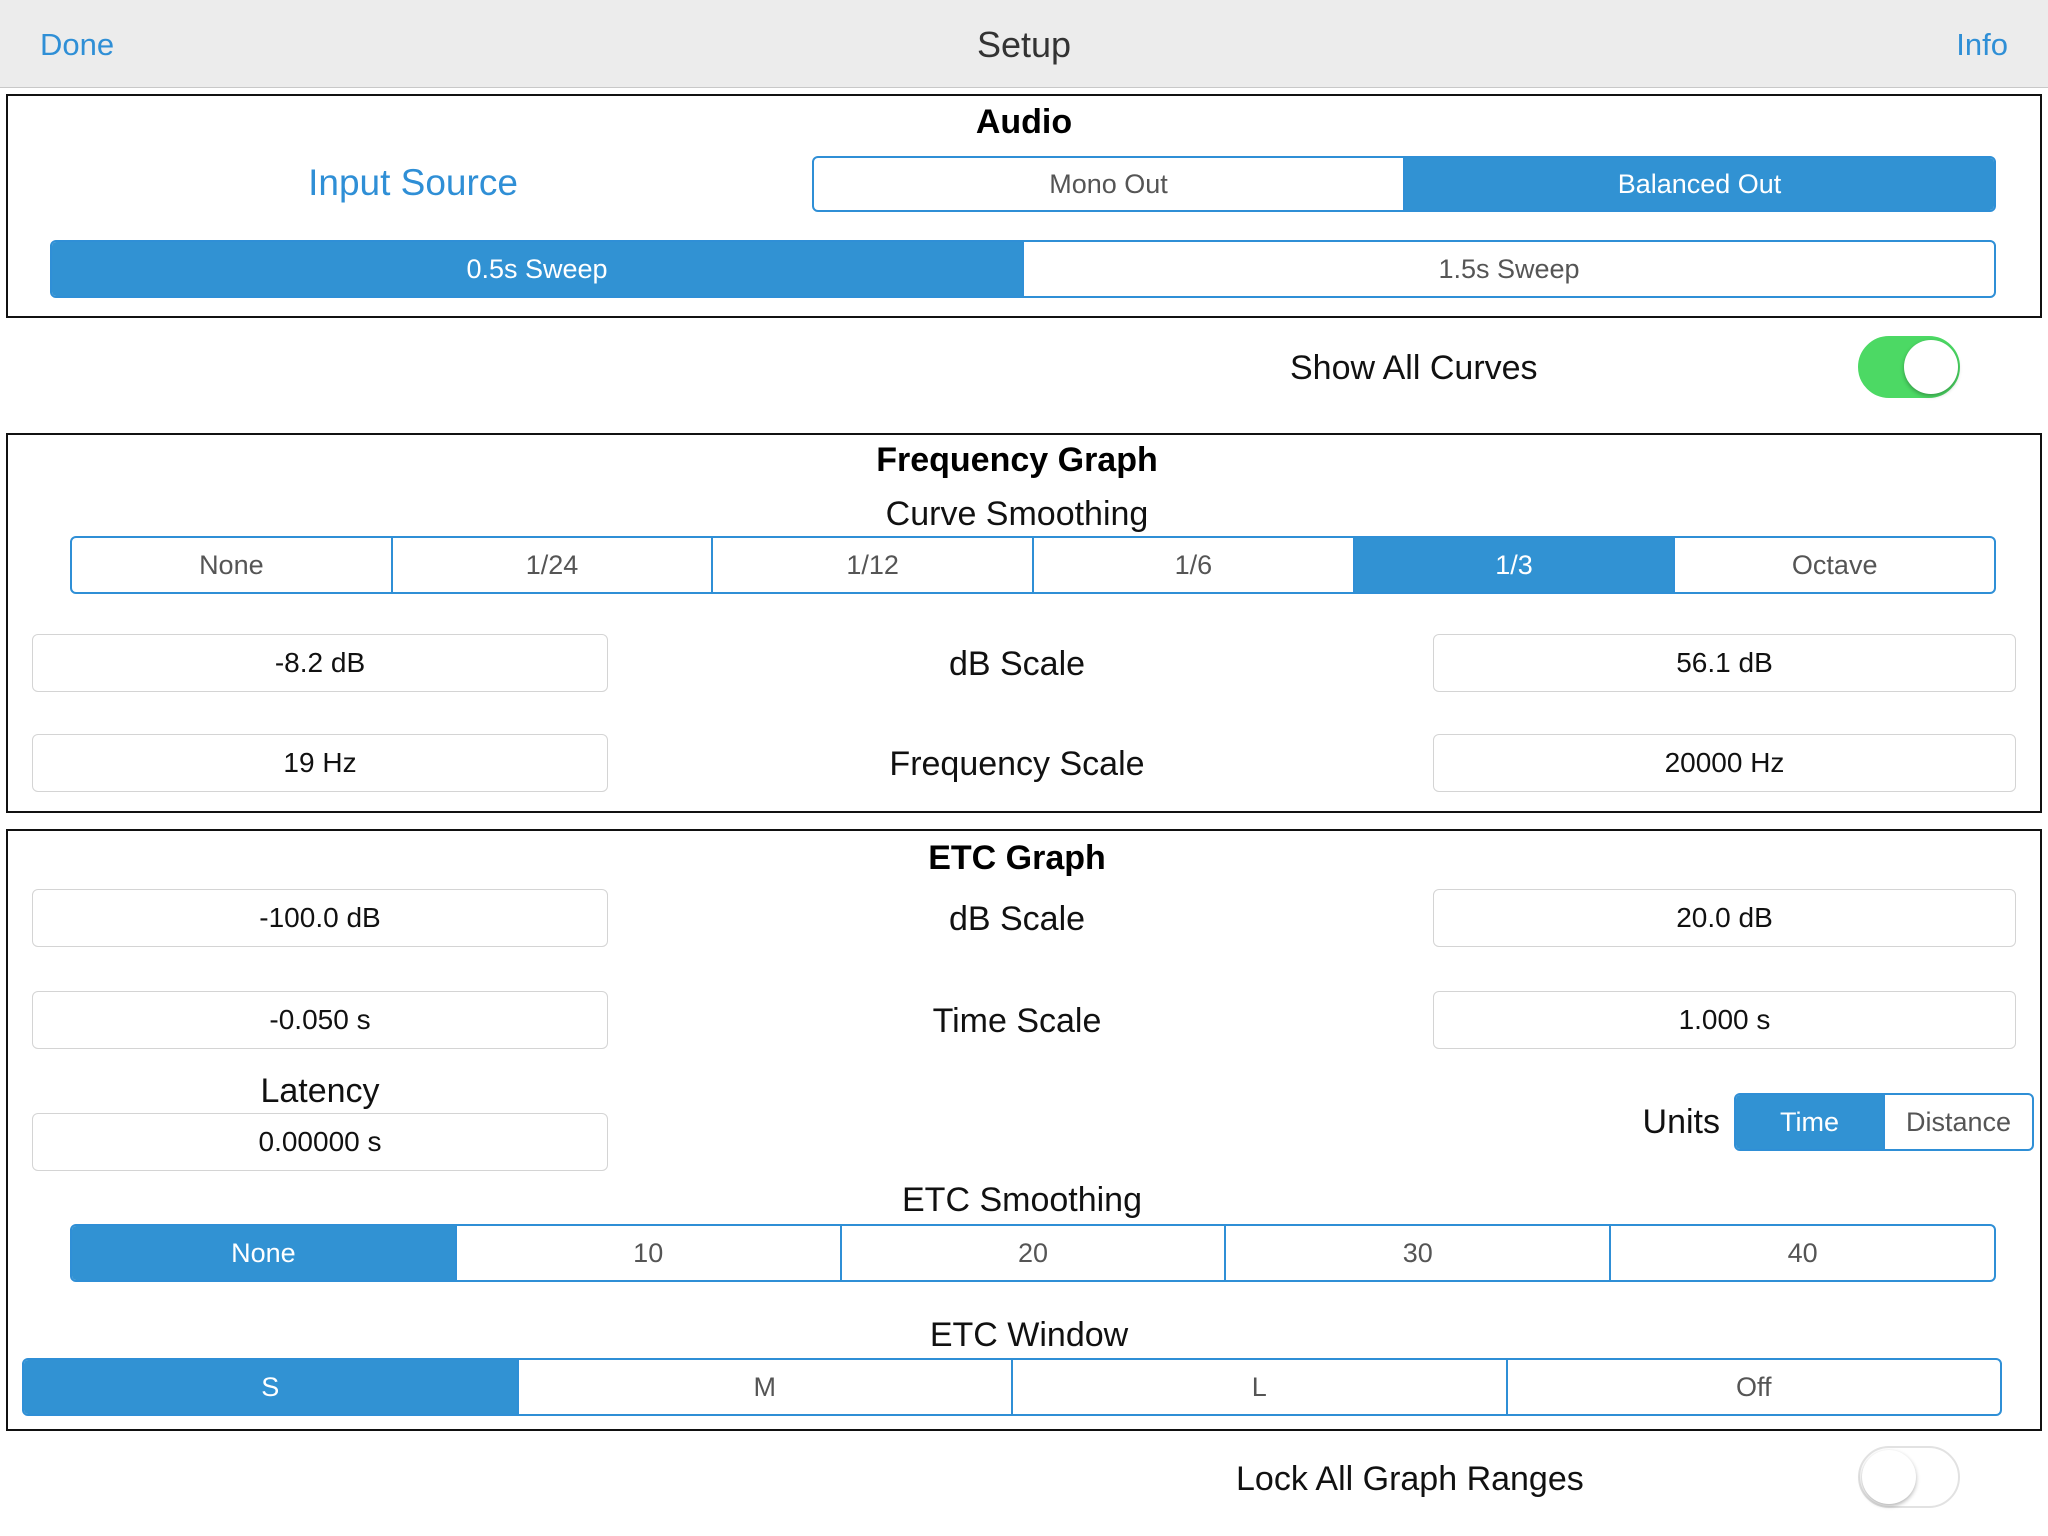  I want to click on sweep-length-segmented-control: 0.5s Sweep 1.5s Sweep, so click(1023, 269).